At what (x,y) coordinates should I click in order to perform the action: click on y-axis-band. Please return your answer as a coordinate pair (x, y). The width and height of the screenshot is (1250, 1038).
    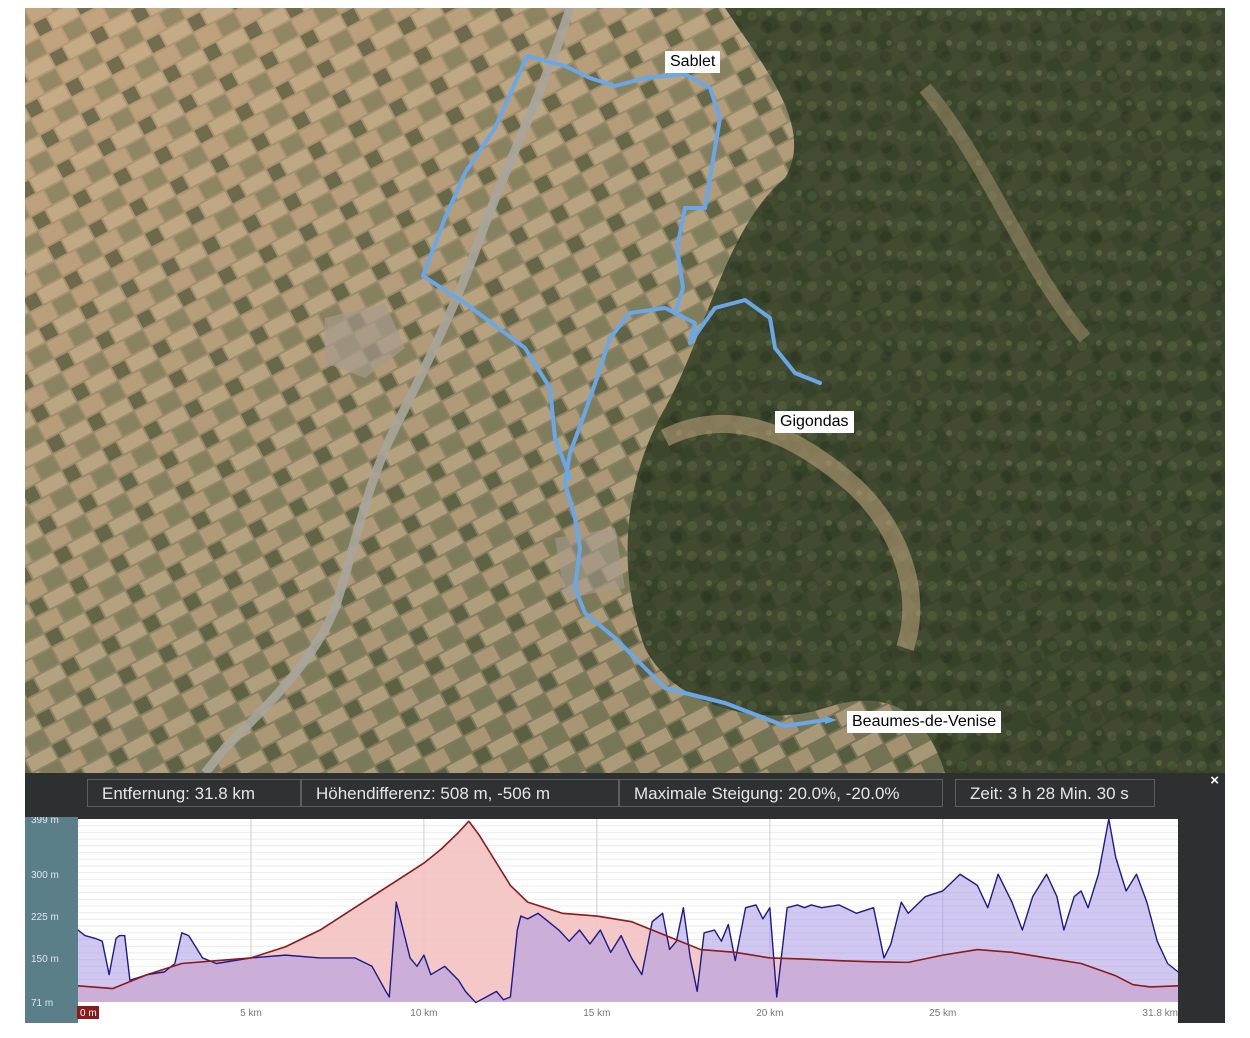
    Looking at the image, I should click on (51, 920).